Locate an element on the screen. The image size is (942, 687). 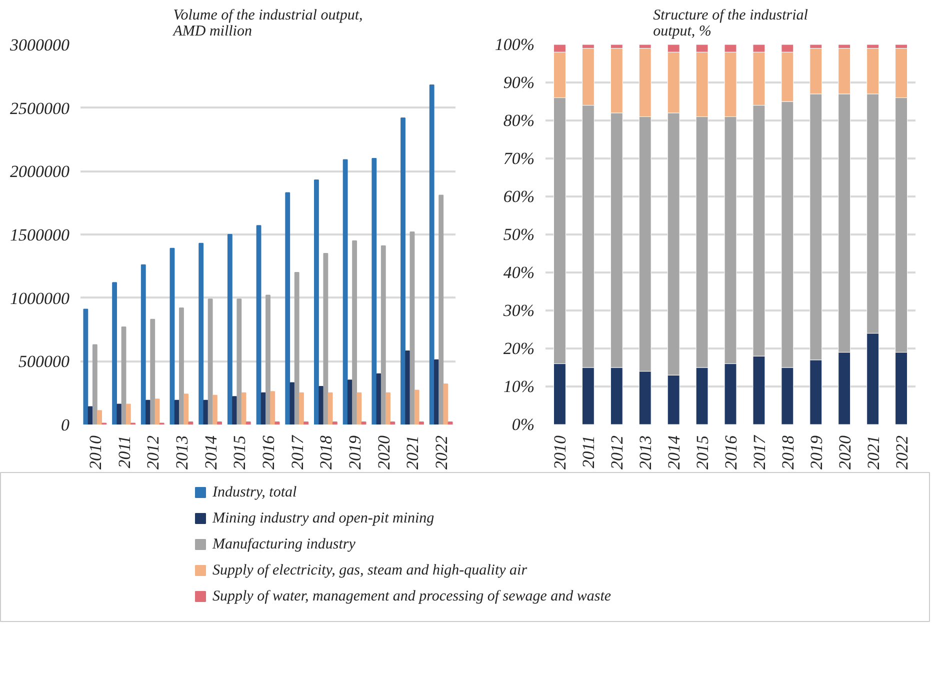
x-tick-label: 2019 is located at coordinates (816, 452).